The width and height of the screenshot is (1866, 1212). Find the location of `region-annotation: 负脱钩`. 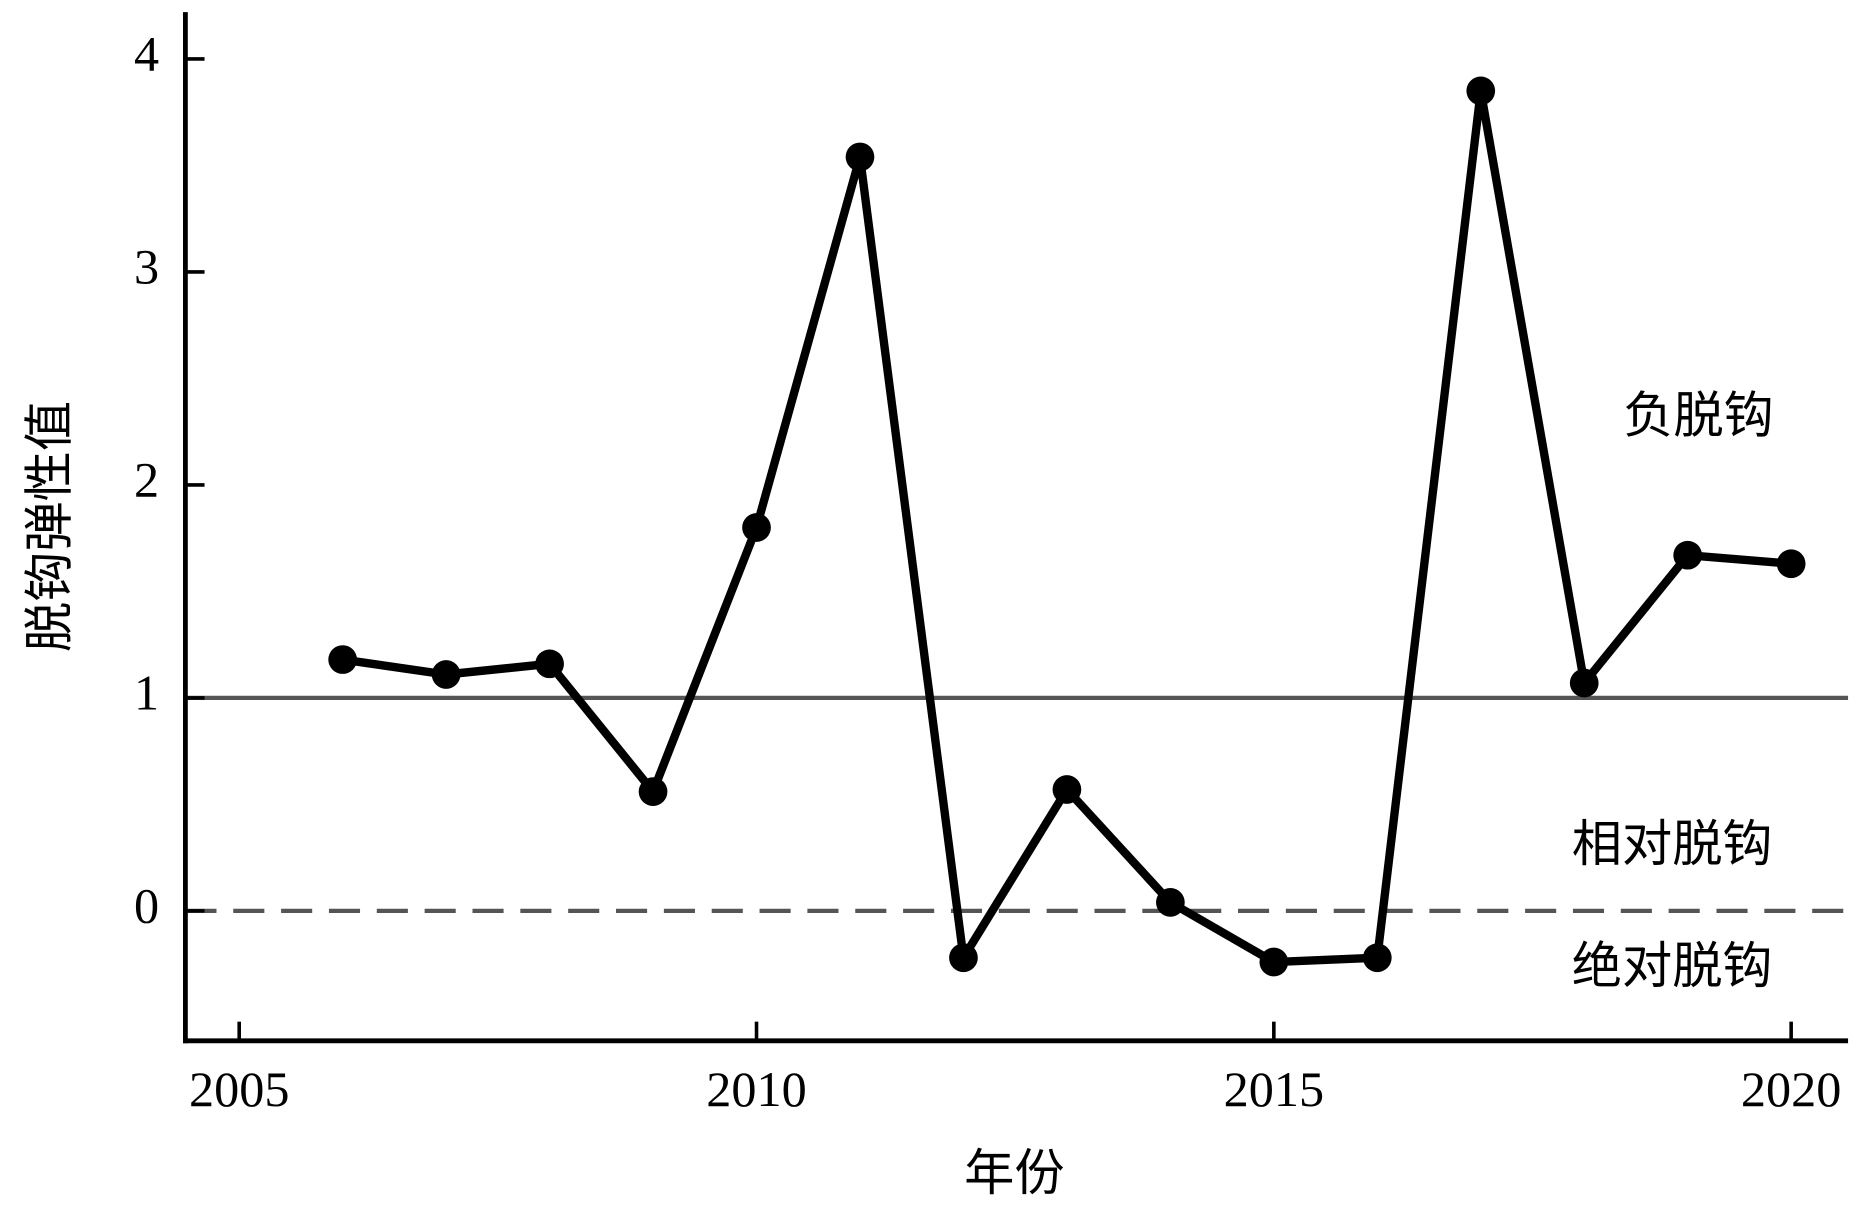

region-annotation: 负脱钩 is located at coordinates (1698, 416).